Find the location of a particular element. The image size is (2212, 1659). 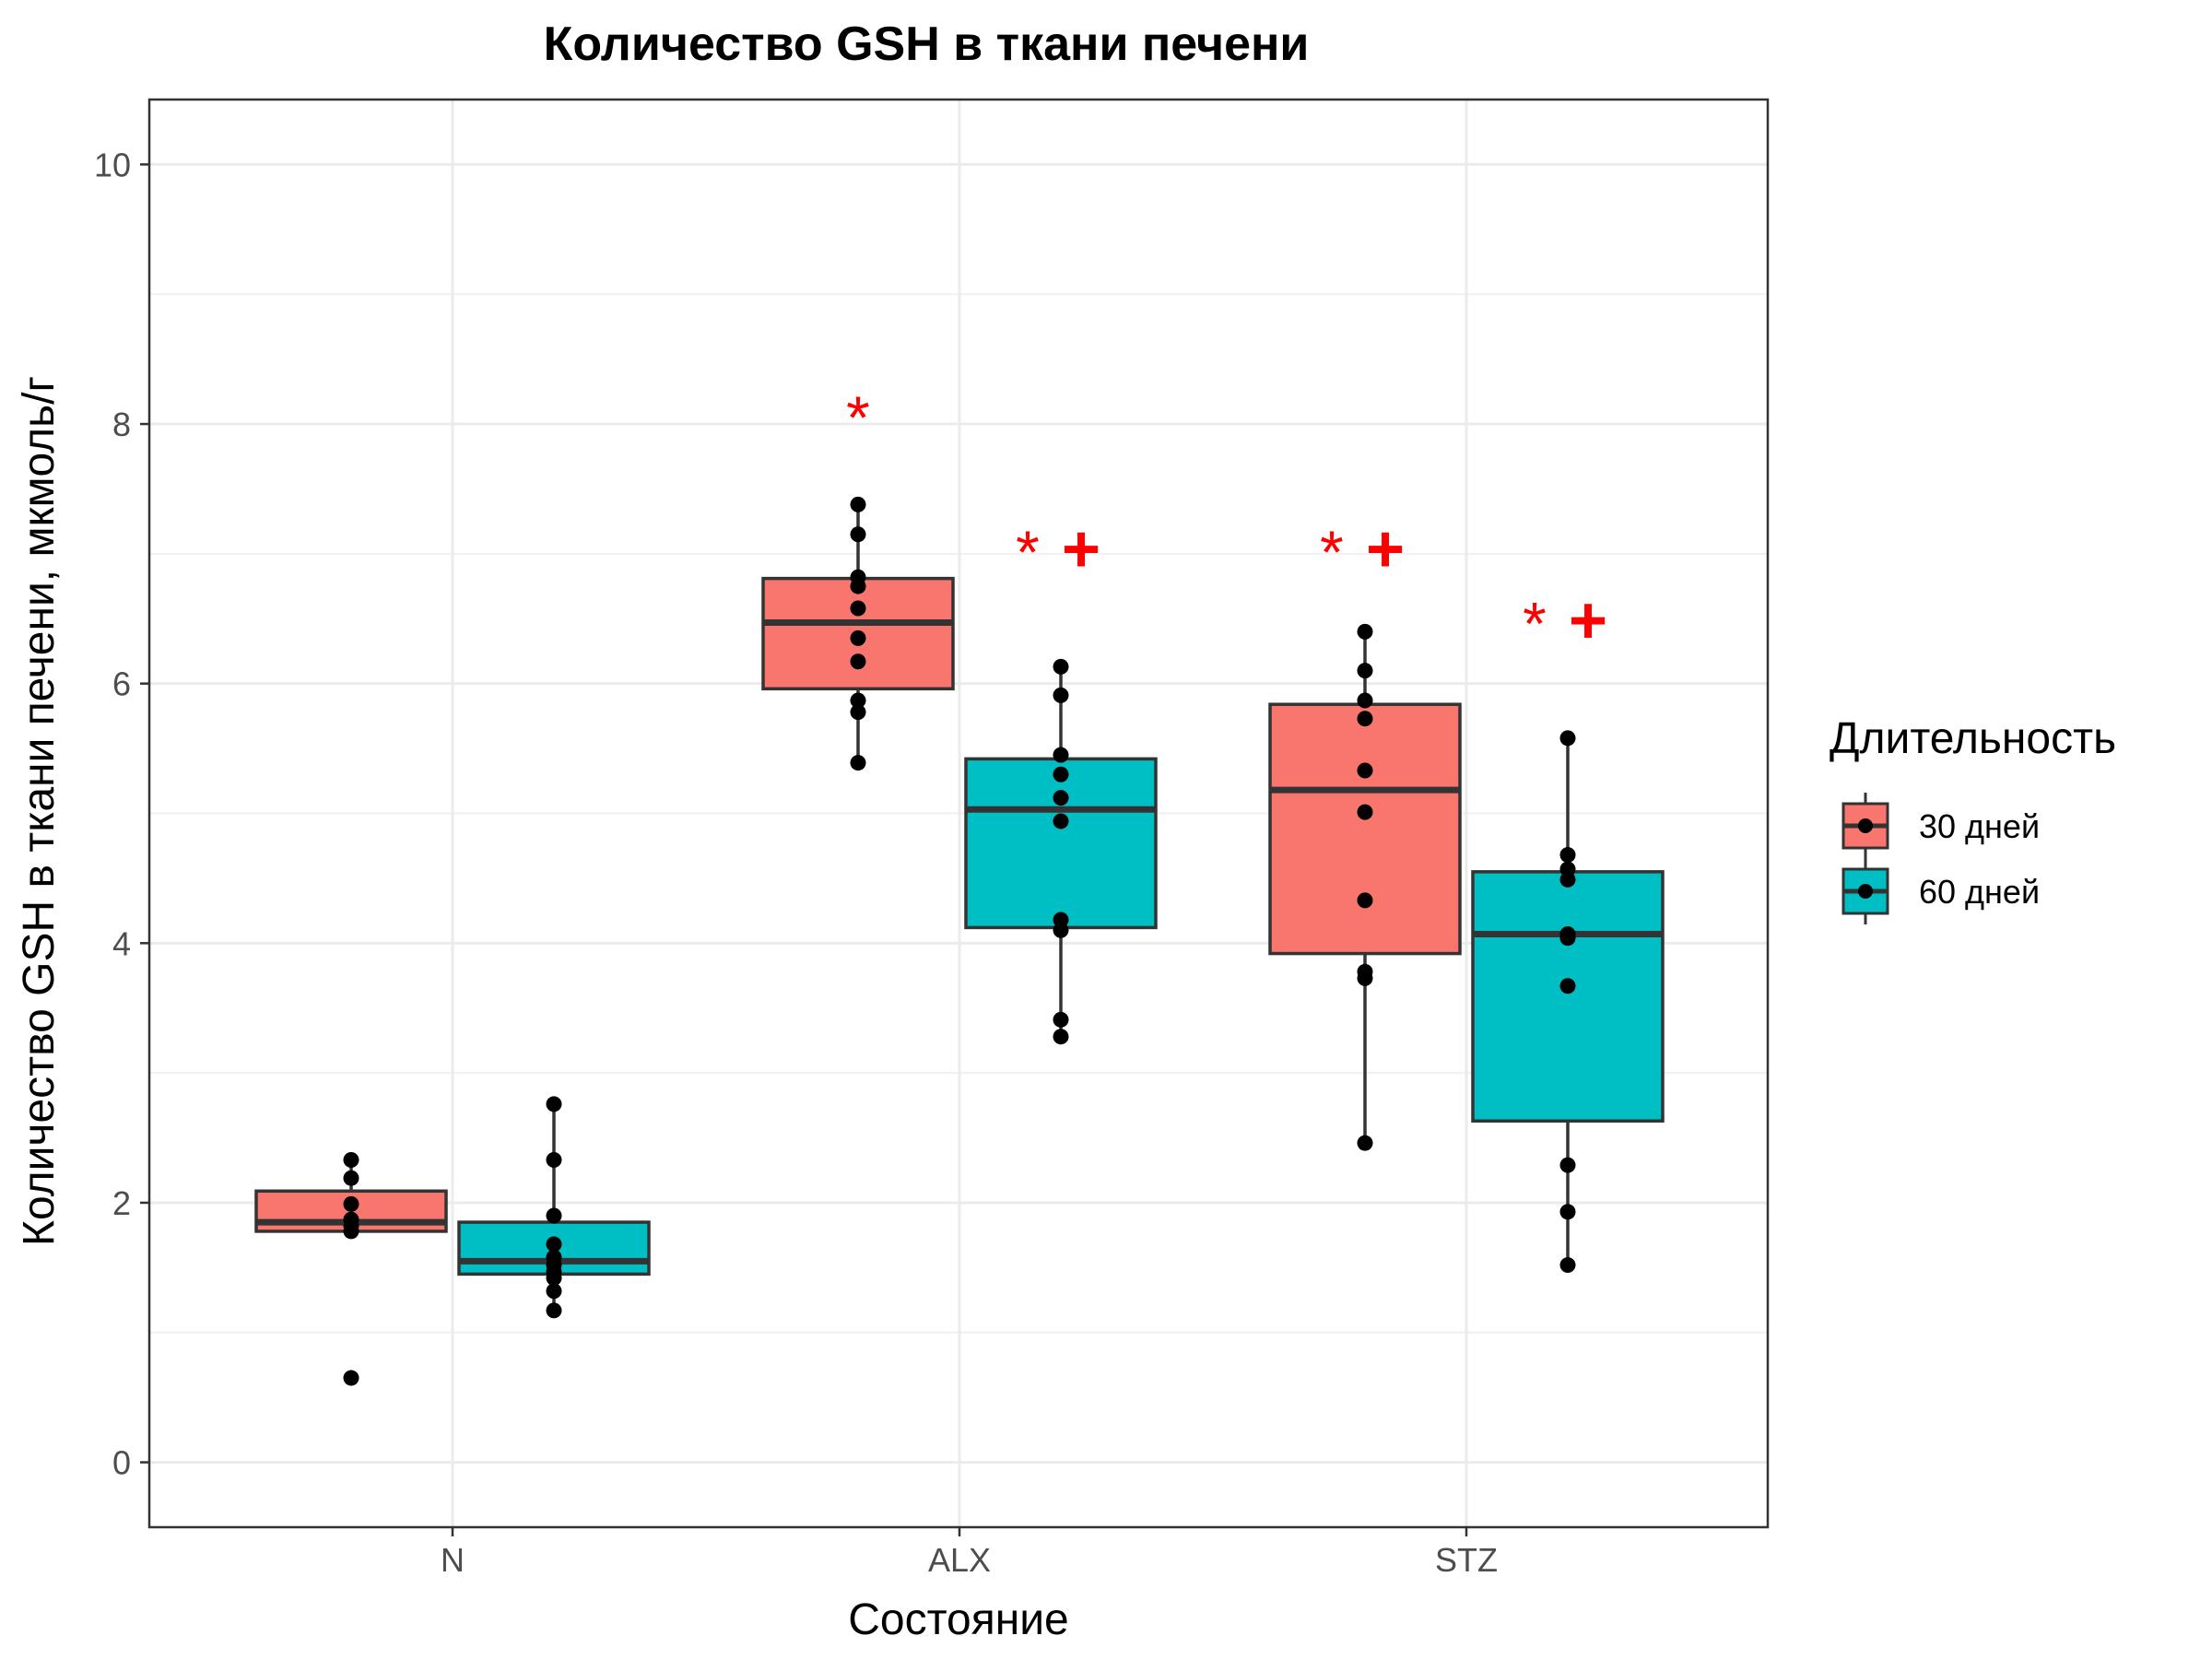

y-tick-label: 8 is located at coordinates (121, 424).